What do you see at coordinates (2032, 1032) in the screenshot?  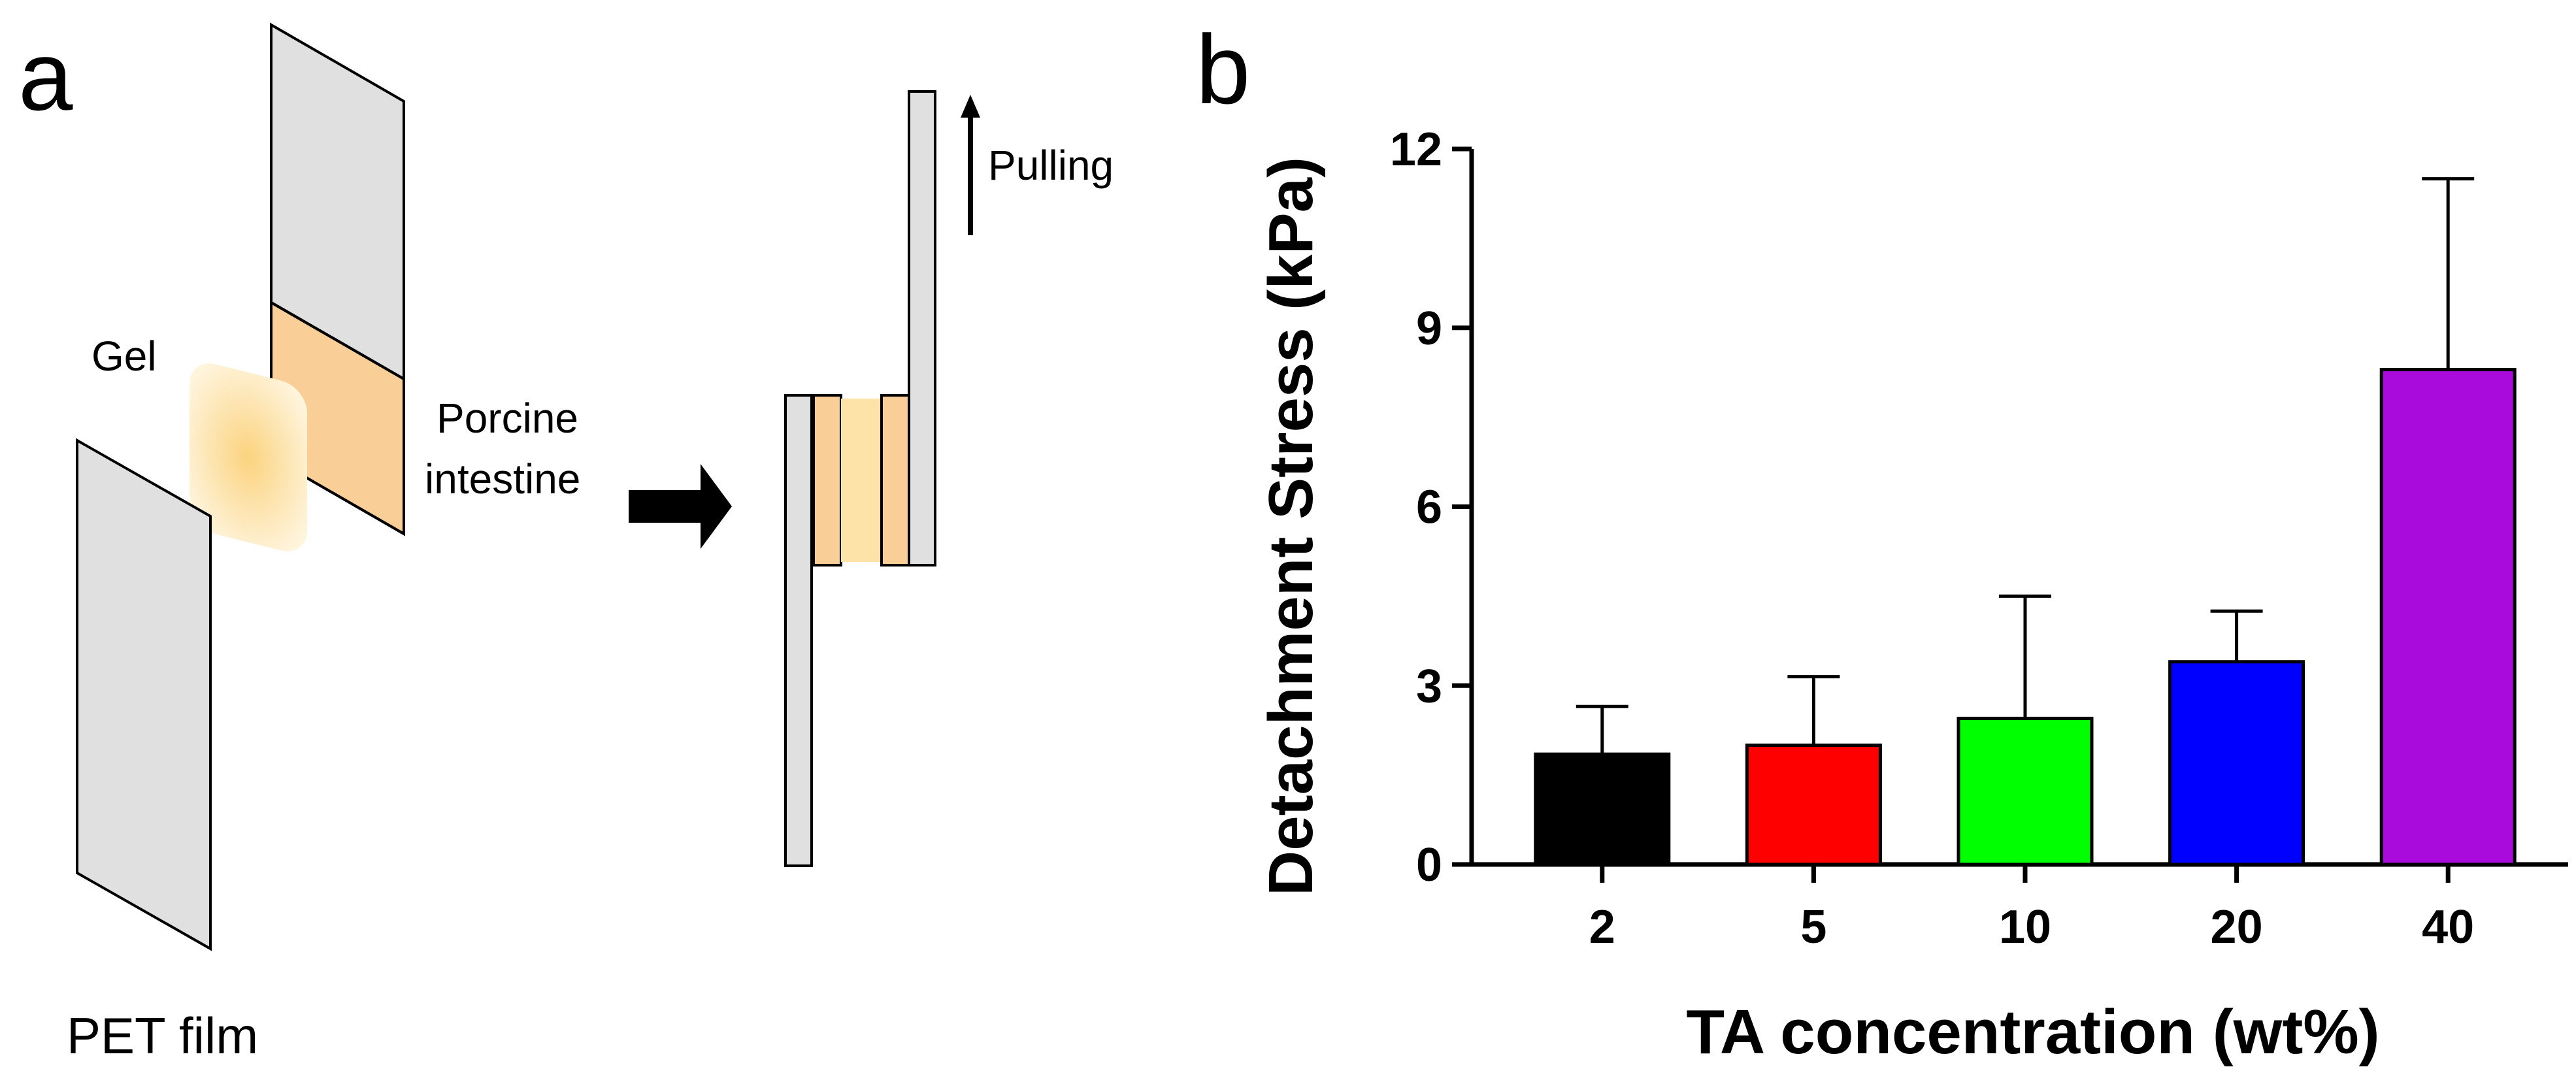 I see `x-axis-title: TA concentration (wt%)` at bounding box center [2032, 1032].